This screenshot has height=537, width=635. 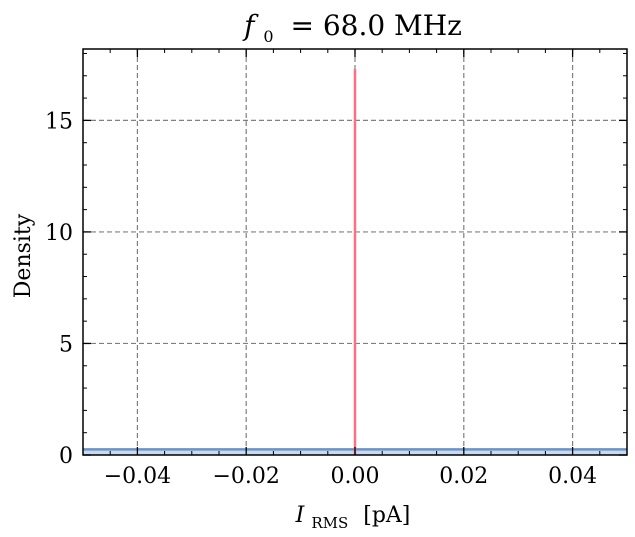 What do you see at coordinates (572, 476) in the screenshot?
I see `x-tick-label-4: 0.04` at bounding box center [572, 476].